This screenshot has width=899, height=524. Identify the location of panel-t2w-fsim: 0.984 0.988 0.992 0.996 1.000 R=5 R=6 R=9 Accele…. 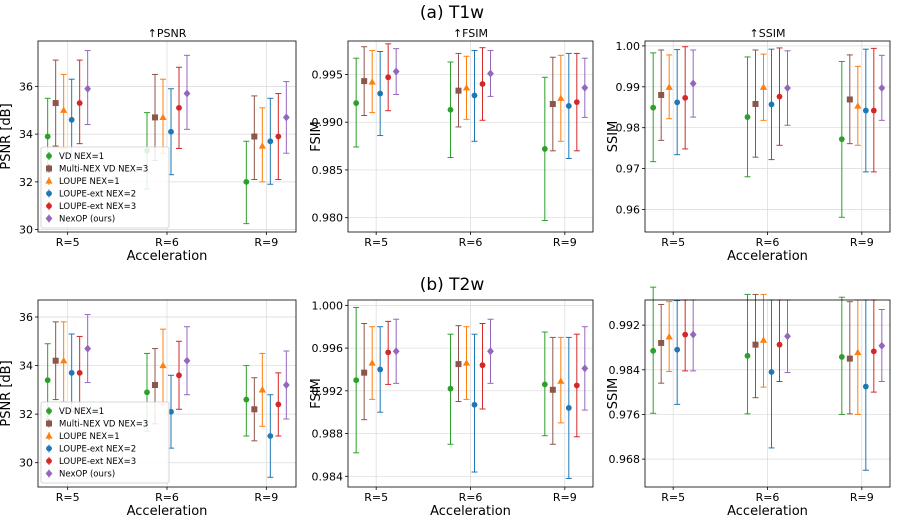
(451, 409).